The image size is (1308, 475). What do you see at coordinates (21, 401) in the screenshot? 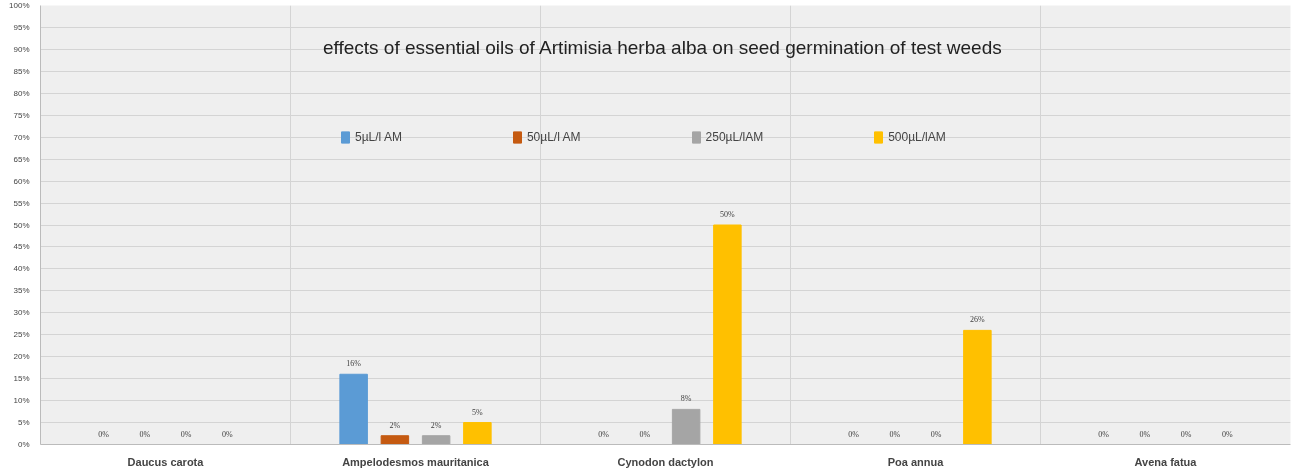
I see `y-tick-label: 10%` at bounding box center [21, 401].